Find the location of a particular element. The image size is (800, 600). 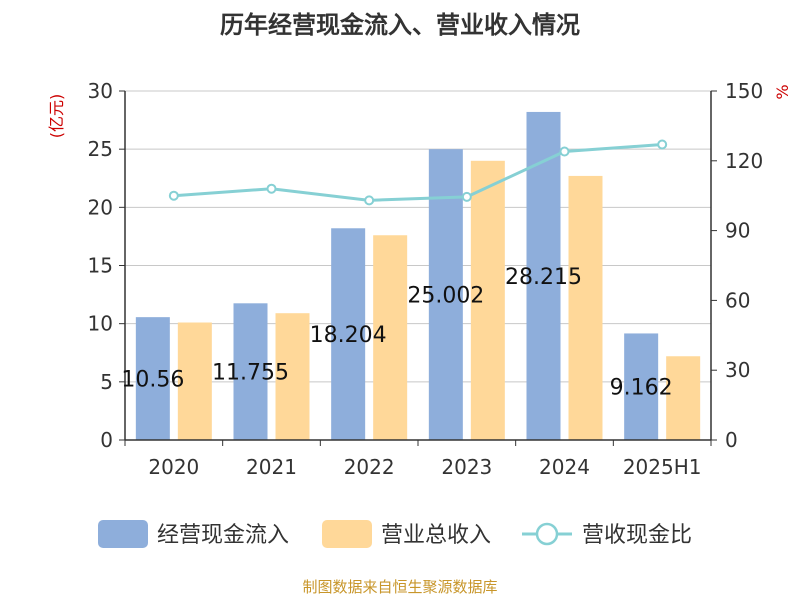

ratio-line is located at coordinates (418, 172).